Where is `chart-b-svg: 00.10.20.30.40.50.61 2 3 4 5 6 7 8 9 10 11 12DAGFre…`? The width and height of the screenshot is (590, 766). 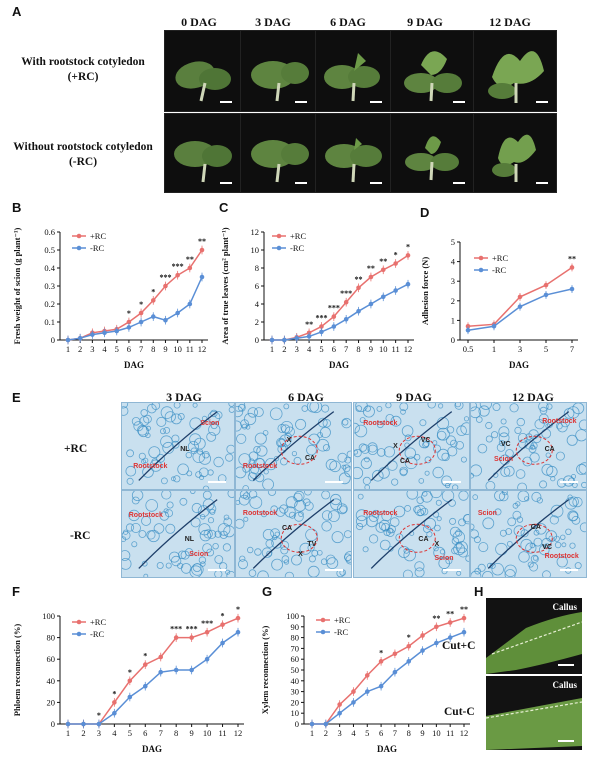
chart-b-svg: 00.10.20.30.40.50.61 2 3 4 5 6 7 8 9 10 11 12DAGFre… is located at coordinates (110, 298).